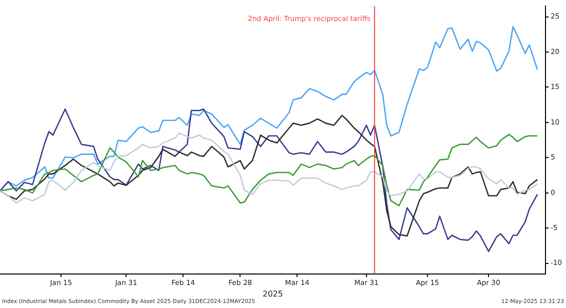 The height and width of the screenshot is (308, 566). I want to click on x-axis-title: 2025, so click(272, 293).